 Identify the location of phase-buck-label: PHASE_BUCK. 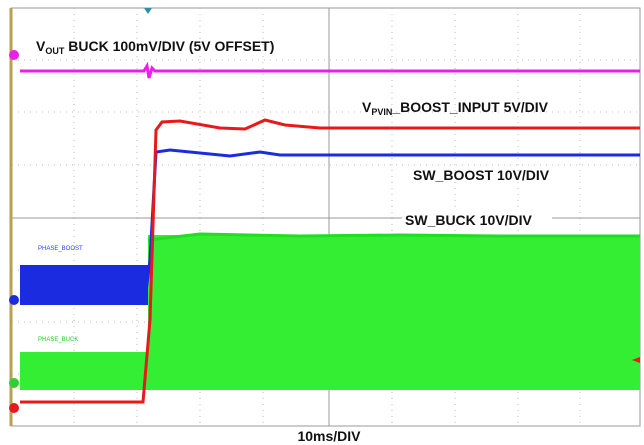
(58, 340).